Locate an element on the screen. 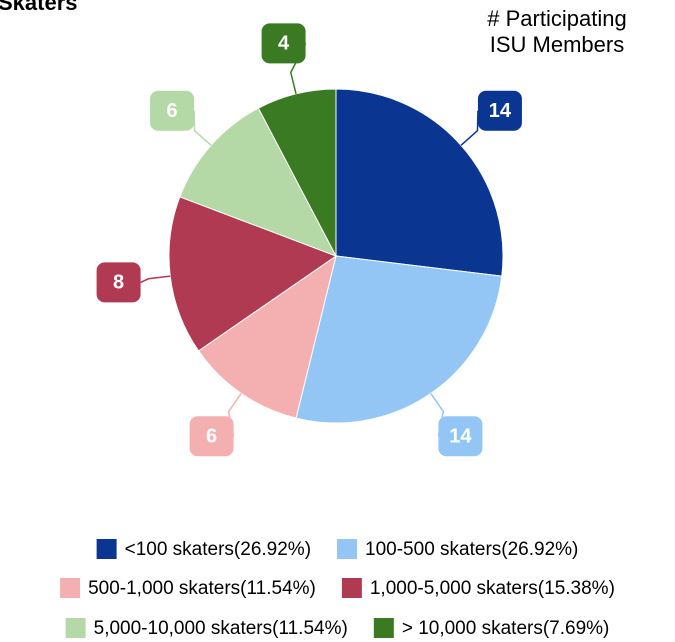 This screenshot has width=675, height=642. data-label: 8 is located at coordinates (118, 283).